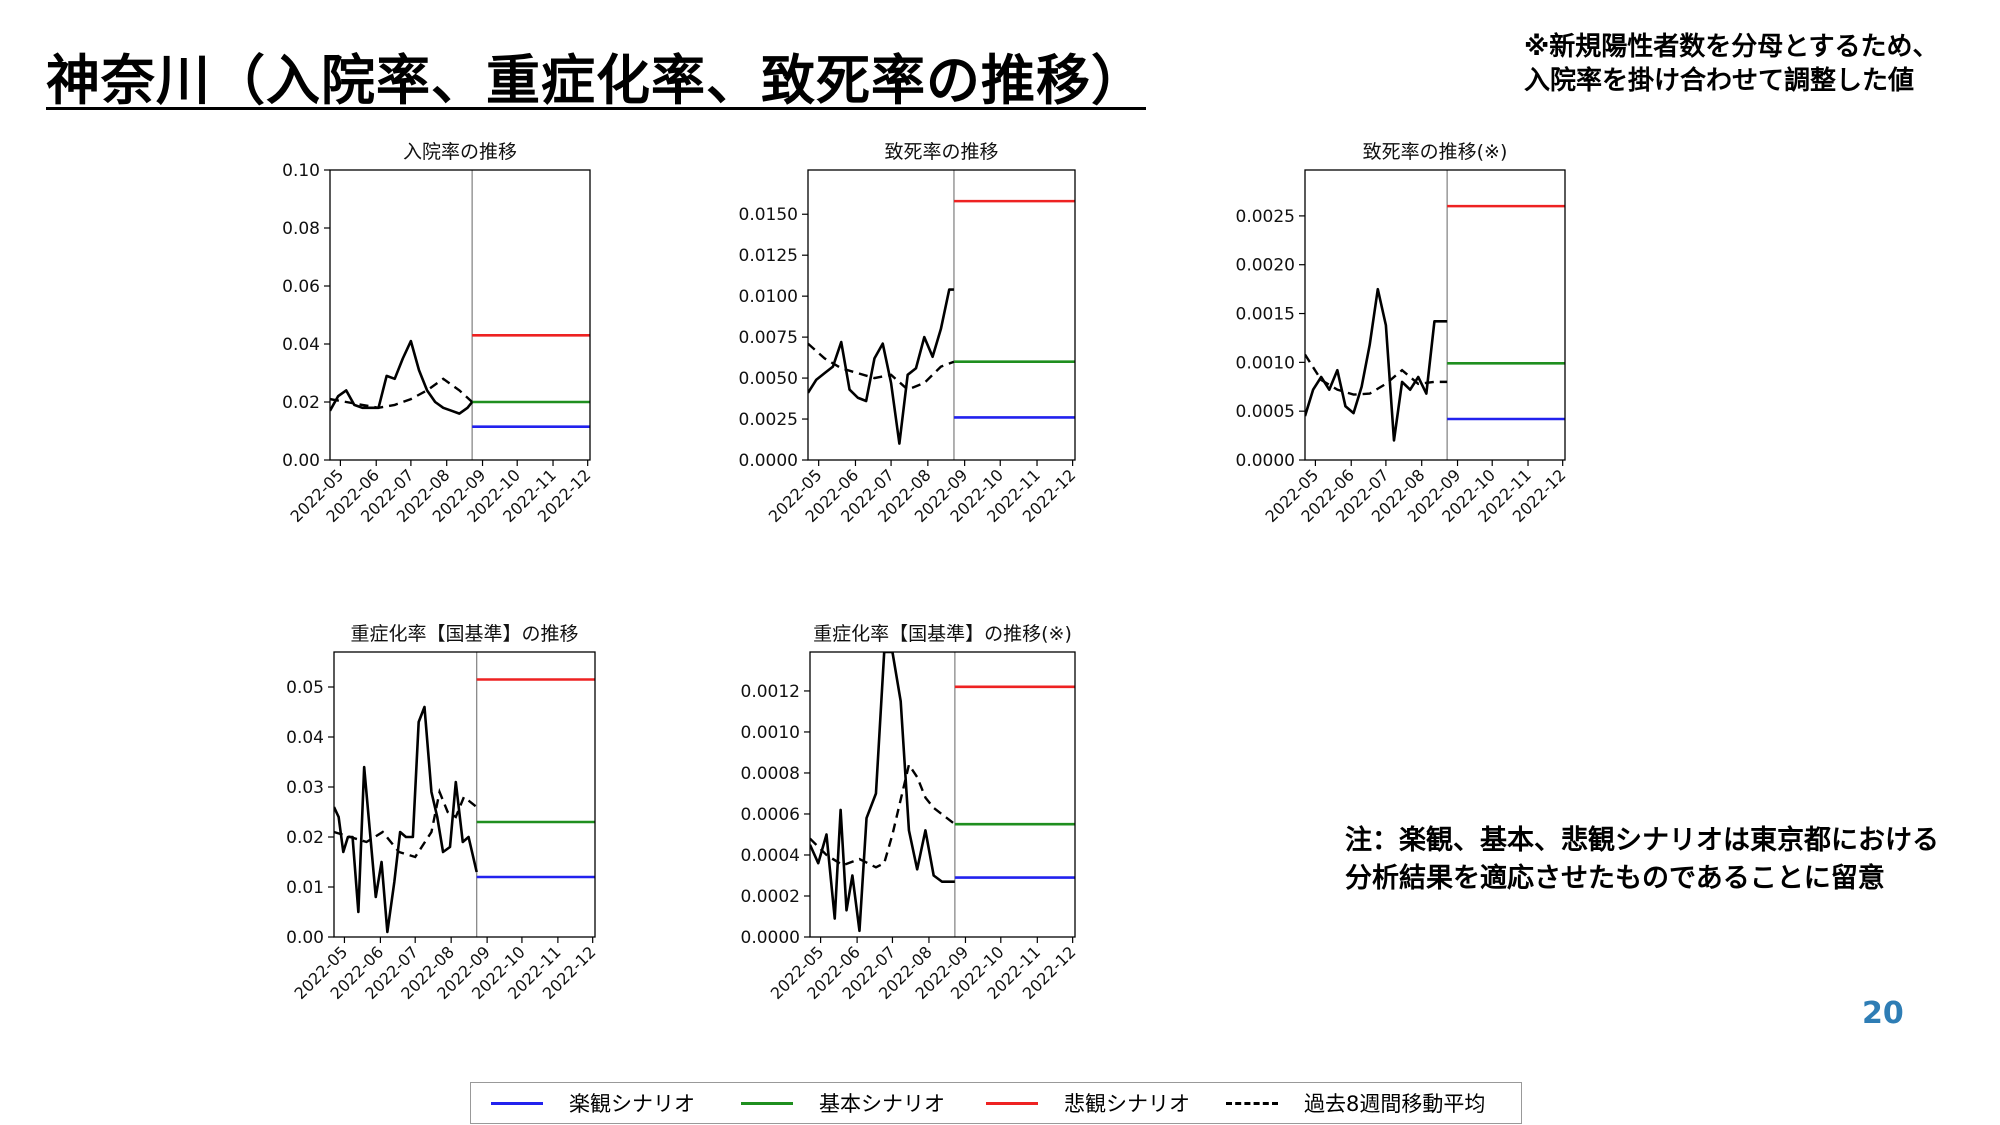  What do you see at coordinates (768, 297) in the screenshot?
I see `y-tick-label: 0.0100` at bounding box center [768, 297].